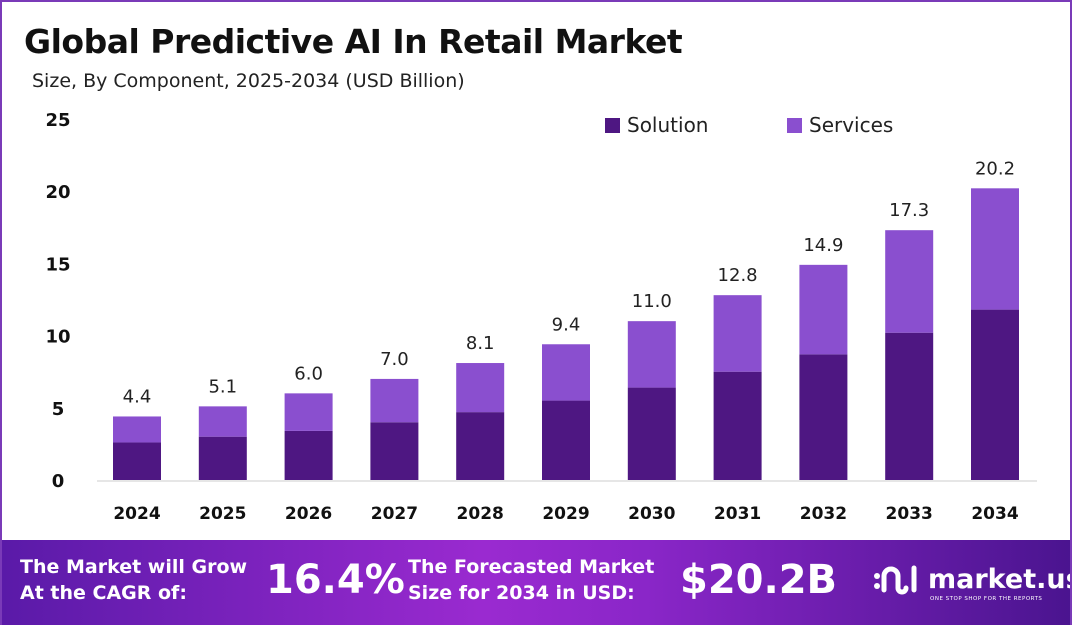 The width and height of the screenshot is (1072, 625). Describe the element at coordinates (335, 580) in the screenshot. I see `cagr-value: 16.4%` at that location.